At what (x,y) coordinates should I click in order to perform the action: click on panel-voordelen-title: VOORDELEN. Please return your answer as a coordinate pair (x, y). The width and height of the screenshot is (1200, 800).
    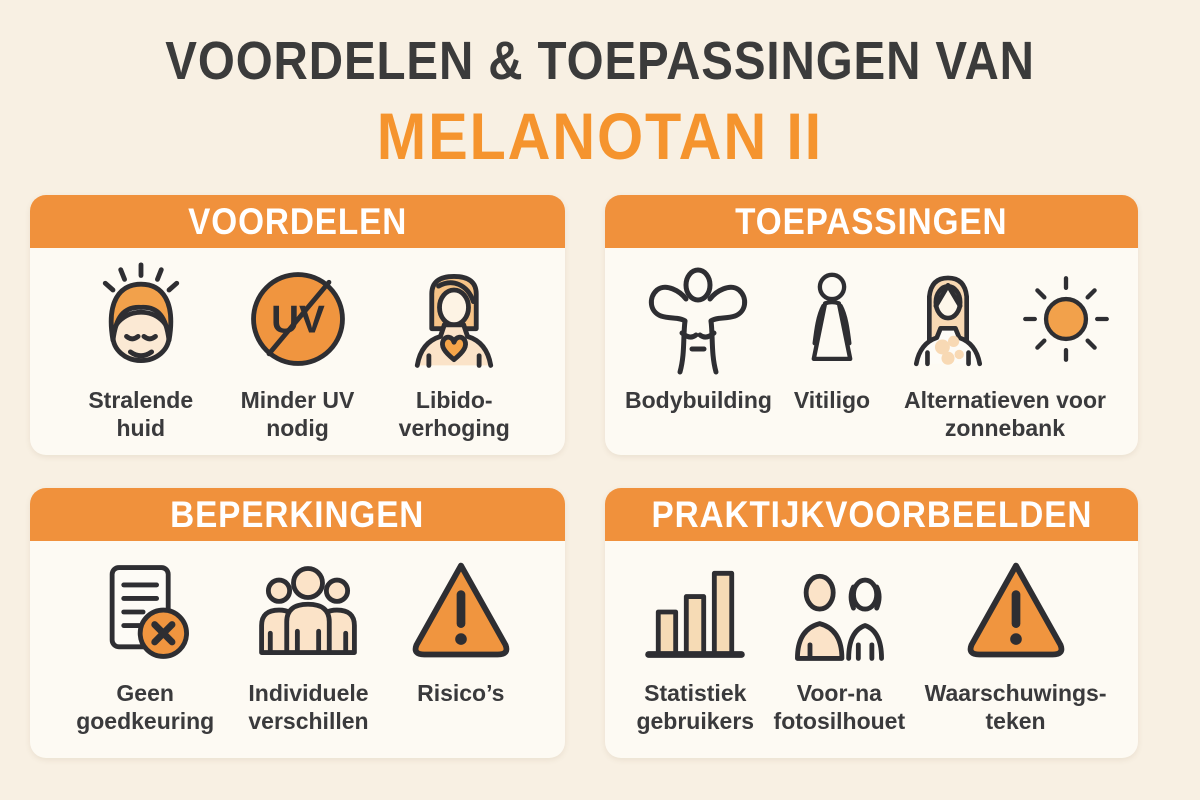
    Looking at the image, I should click on (297, 221).